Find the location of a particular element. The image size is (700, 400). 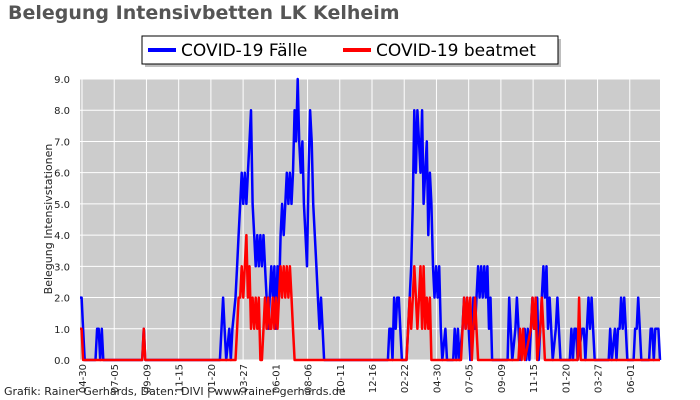

legend-label-cases: COVID-19 Fälle is located at coordinates (244, 51).